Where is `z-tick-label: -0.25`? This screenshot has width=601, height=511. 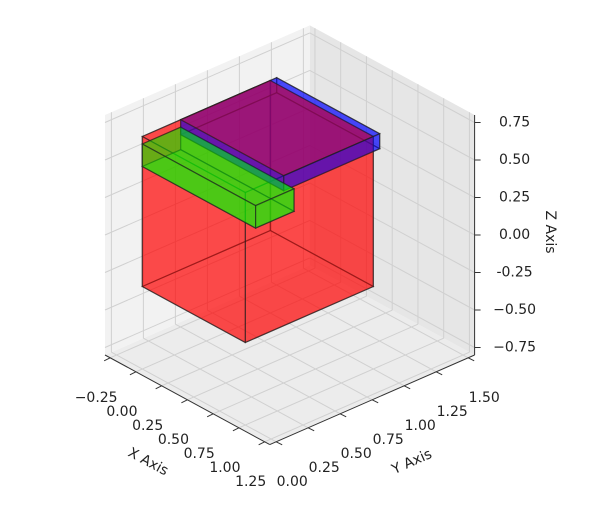
z-tick-label: -0.25 is located at coordinates (514, 273).